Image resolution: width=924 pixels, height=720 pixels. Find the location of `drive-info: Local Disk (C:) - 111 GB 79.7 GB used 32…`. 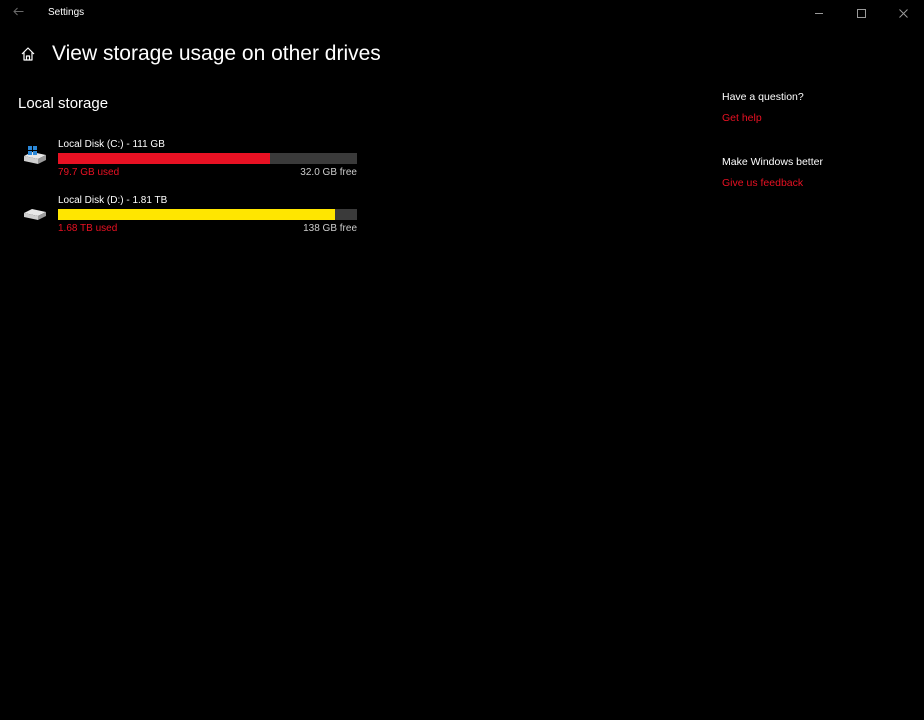

drive-info: Local Disk (C:) - 111 GB 79.7 GB used 32… is located at coordinates (207, 158).